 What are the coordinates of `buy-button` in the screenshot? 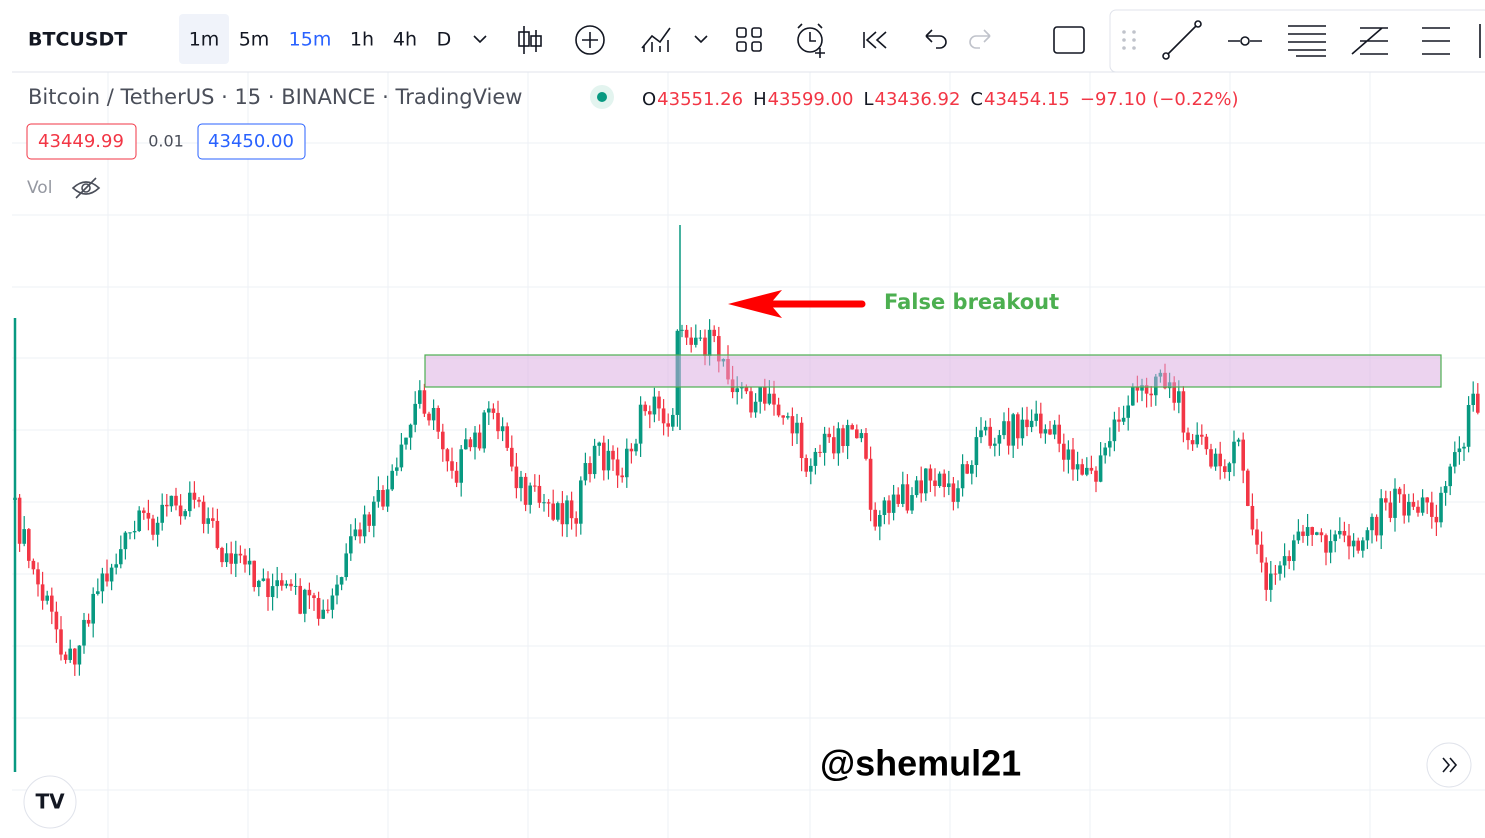 It's located at (251, 141).